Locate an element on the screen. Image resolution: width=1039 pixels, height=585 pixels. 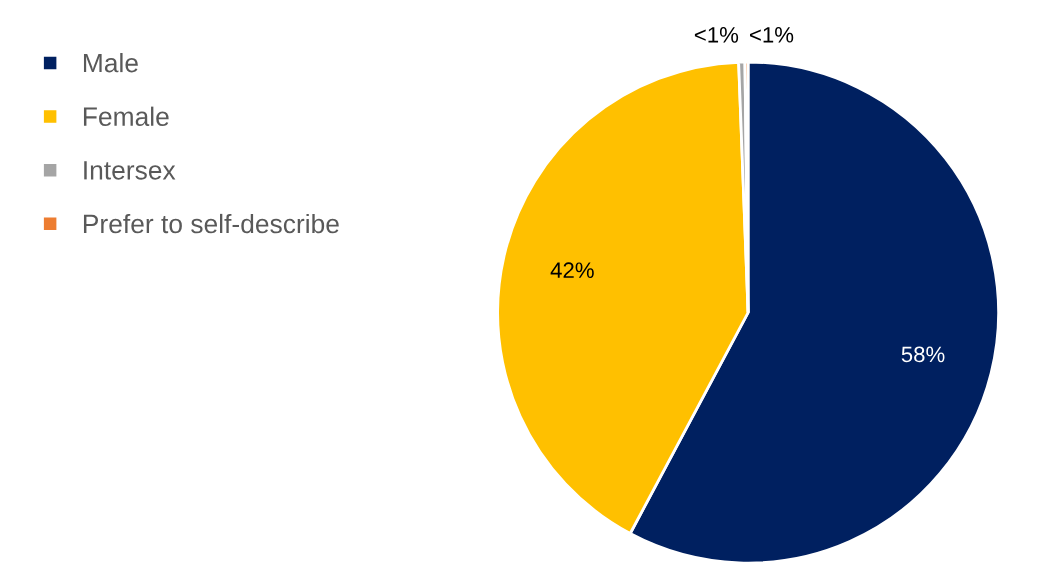
legend-label: Male is located at coordinates (110, 63).